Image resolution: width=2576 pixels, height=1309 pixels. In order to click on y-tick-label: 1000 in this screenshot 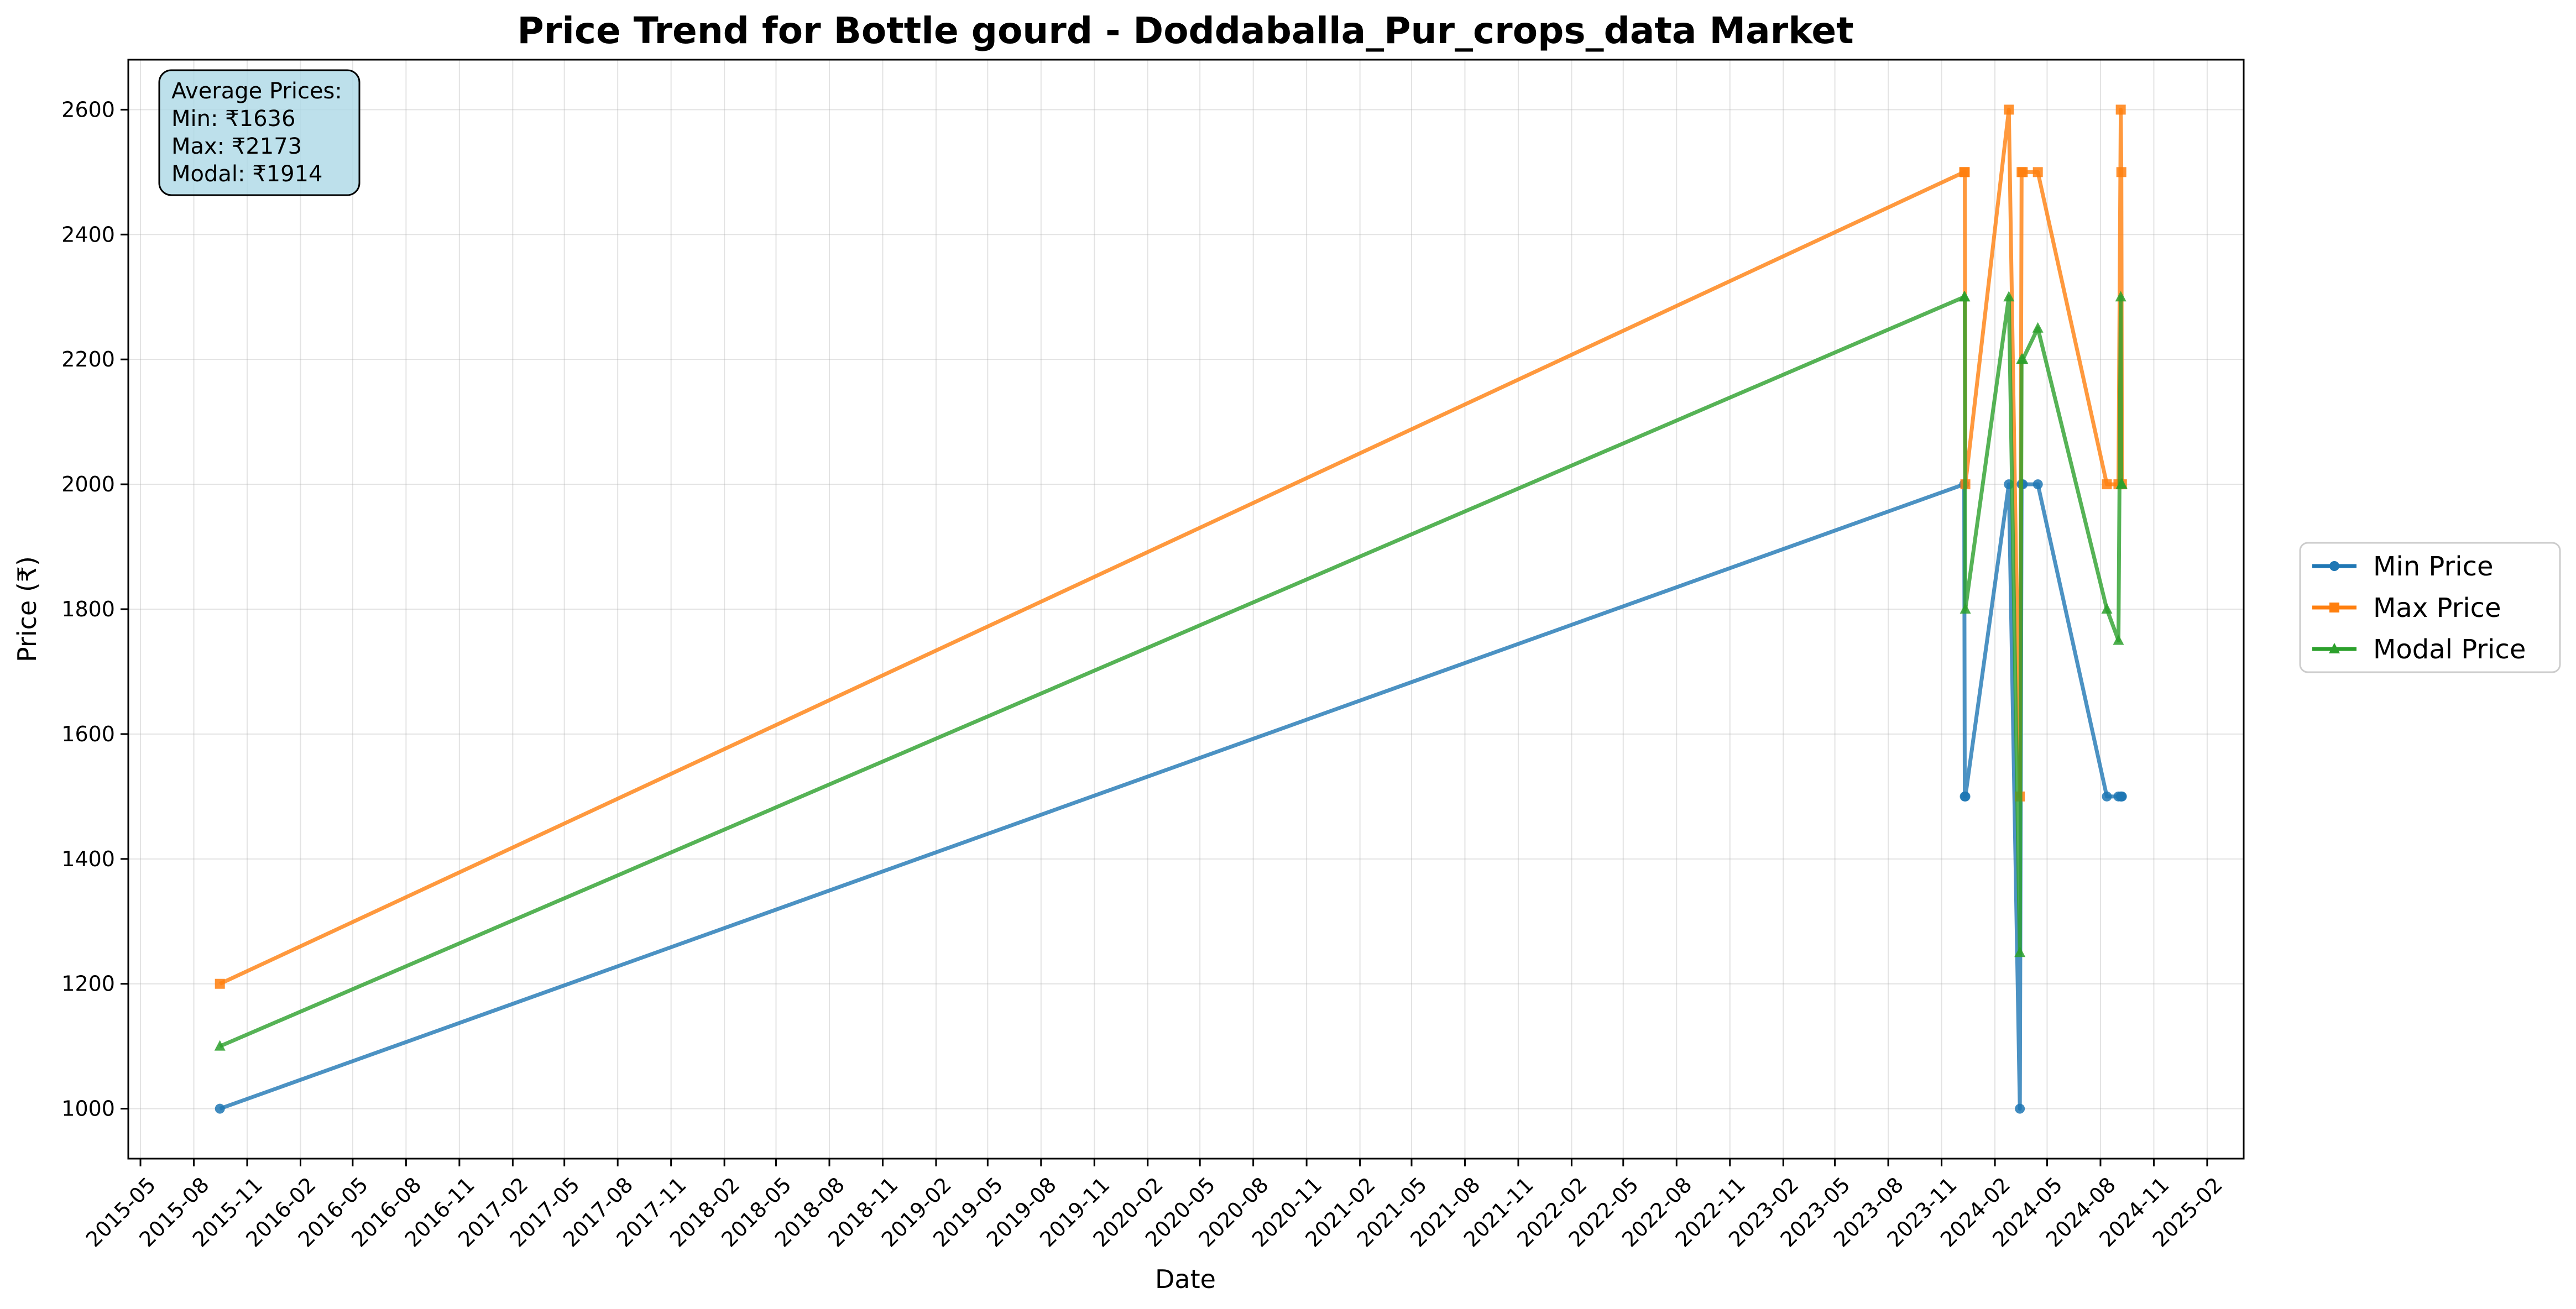, I will do `click(88, 1109)`.